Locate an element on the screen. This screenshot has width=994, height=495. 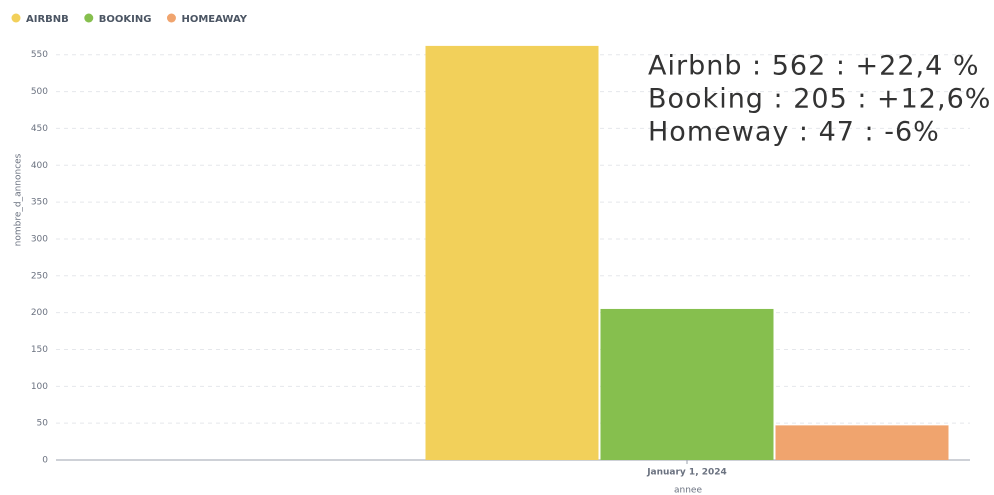
annotation: Airbnb : 562 : +22,4 % is located at coordinates (814, 66).